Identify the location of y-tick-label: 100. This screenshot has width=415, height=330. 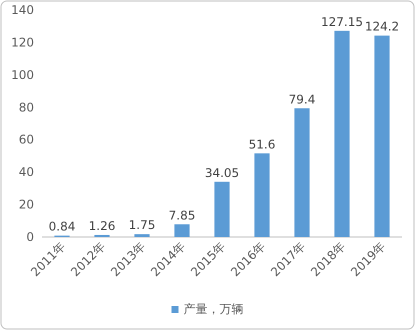
(22, 75).